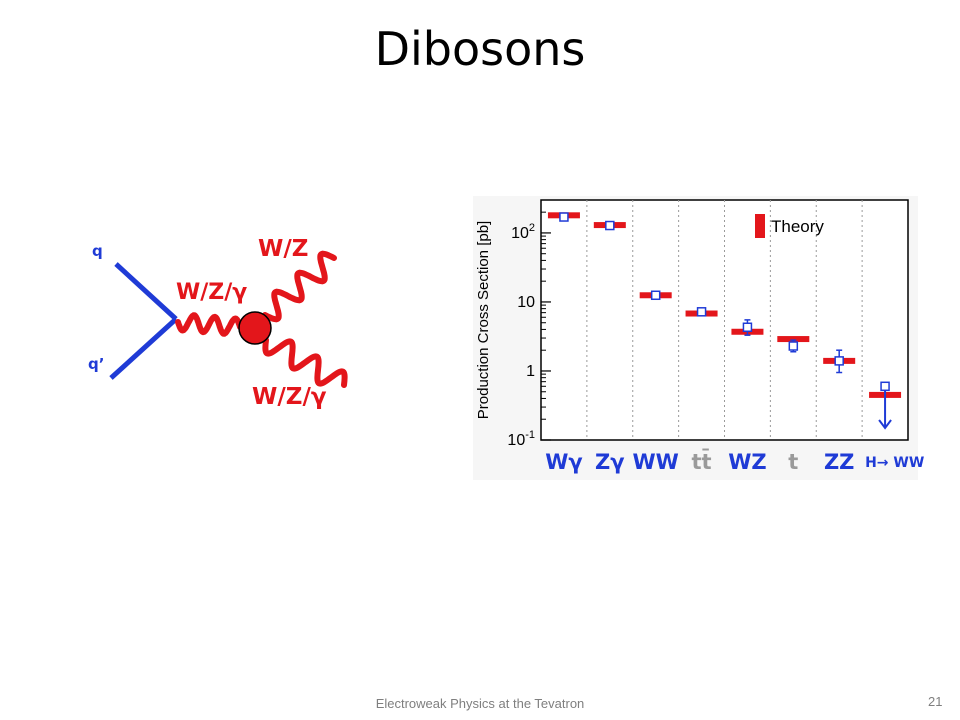  I want to click on legend-label: Theory, so click(797, 226).